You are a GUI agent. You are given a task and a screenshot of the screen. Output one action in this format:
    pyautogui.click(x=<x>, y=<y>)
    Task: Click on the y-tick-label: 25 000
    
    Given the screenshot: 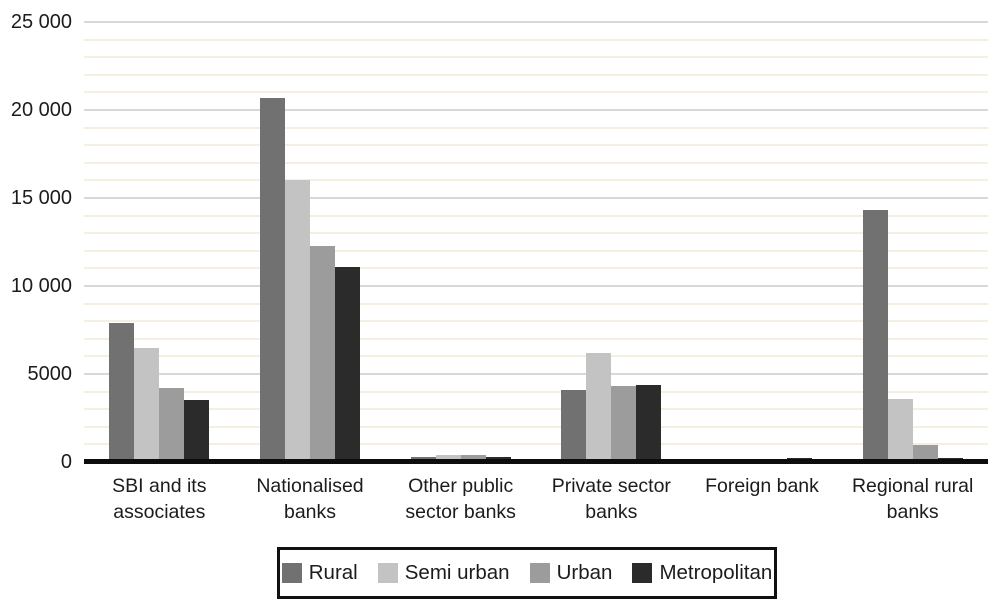 What is the action you would take?
    pyautogui.click(x=41, y=22)
    